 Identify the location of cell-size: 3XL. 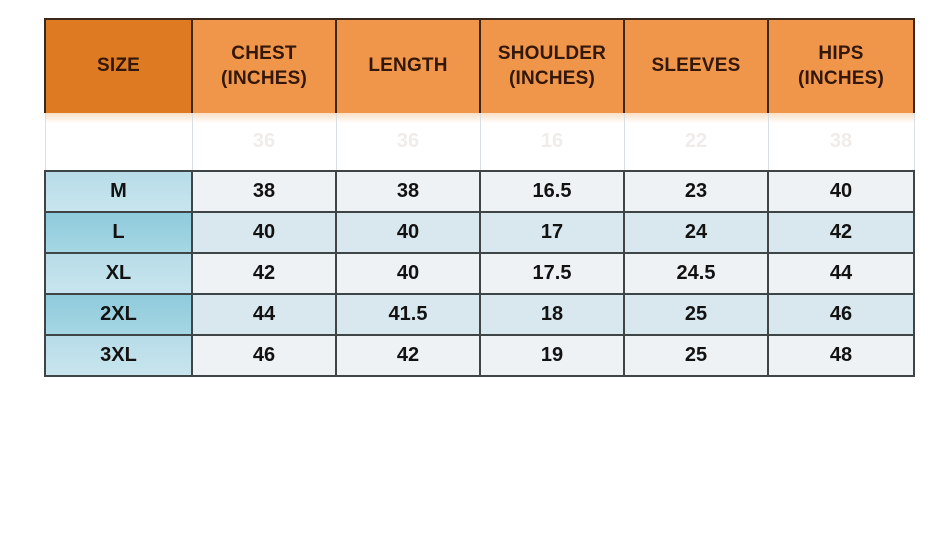
(118, 355).